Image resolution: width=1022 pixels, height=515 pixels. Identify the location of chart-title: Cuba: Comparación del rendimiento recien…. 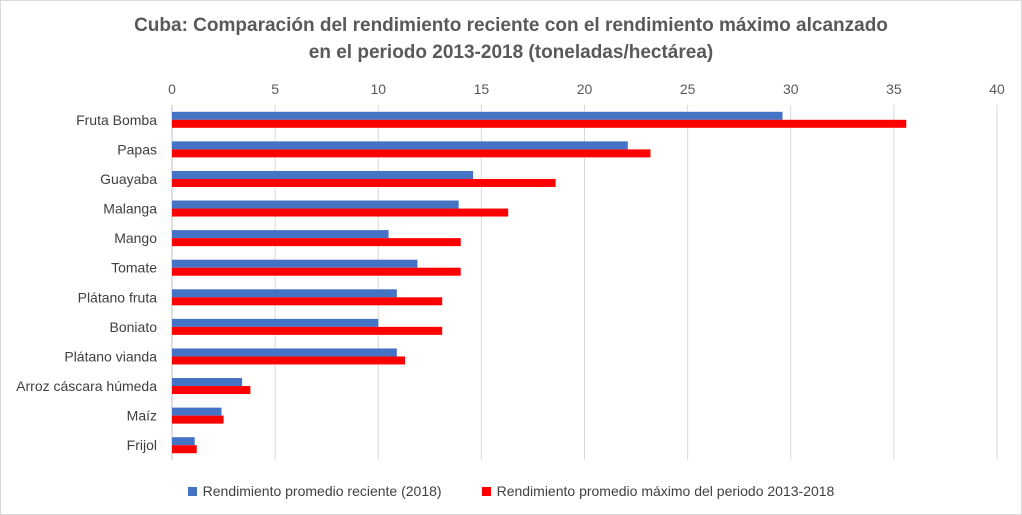
(511, 39).